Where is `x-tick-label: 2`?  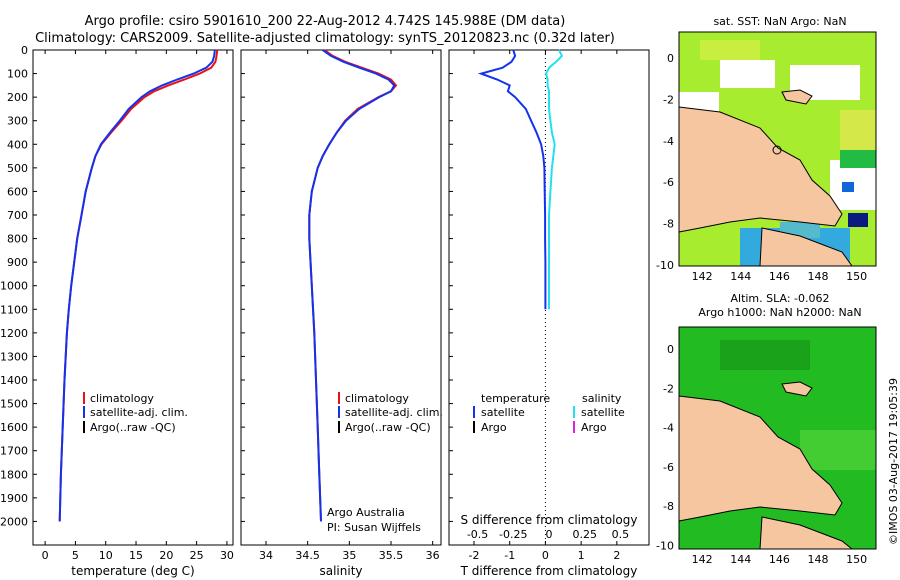 x-tick-label: 2 is located at coordinates (616, 555).